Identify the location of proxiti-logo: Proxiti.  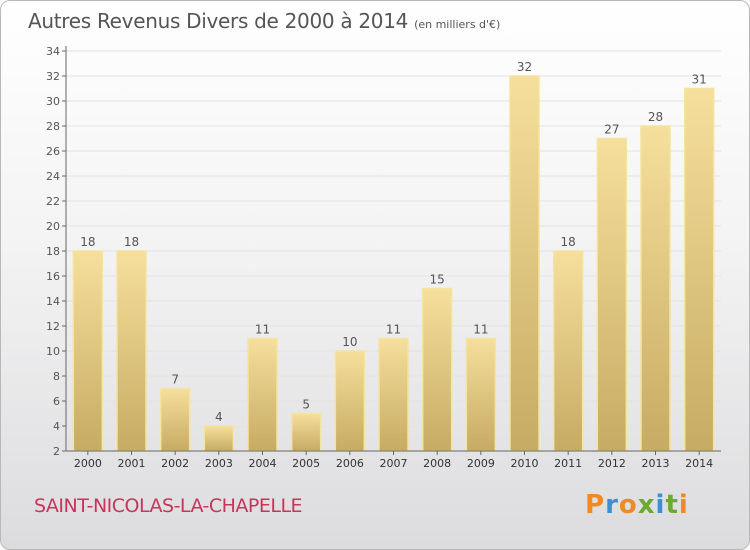
(637, 505).